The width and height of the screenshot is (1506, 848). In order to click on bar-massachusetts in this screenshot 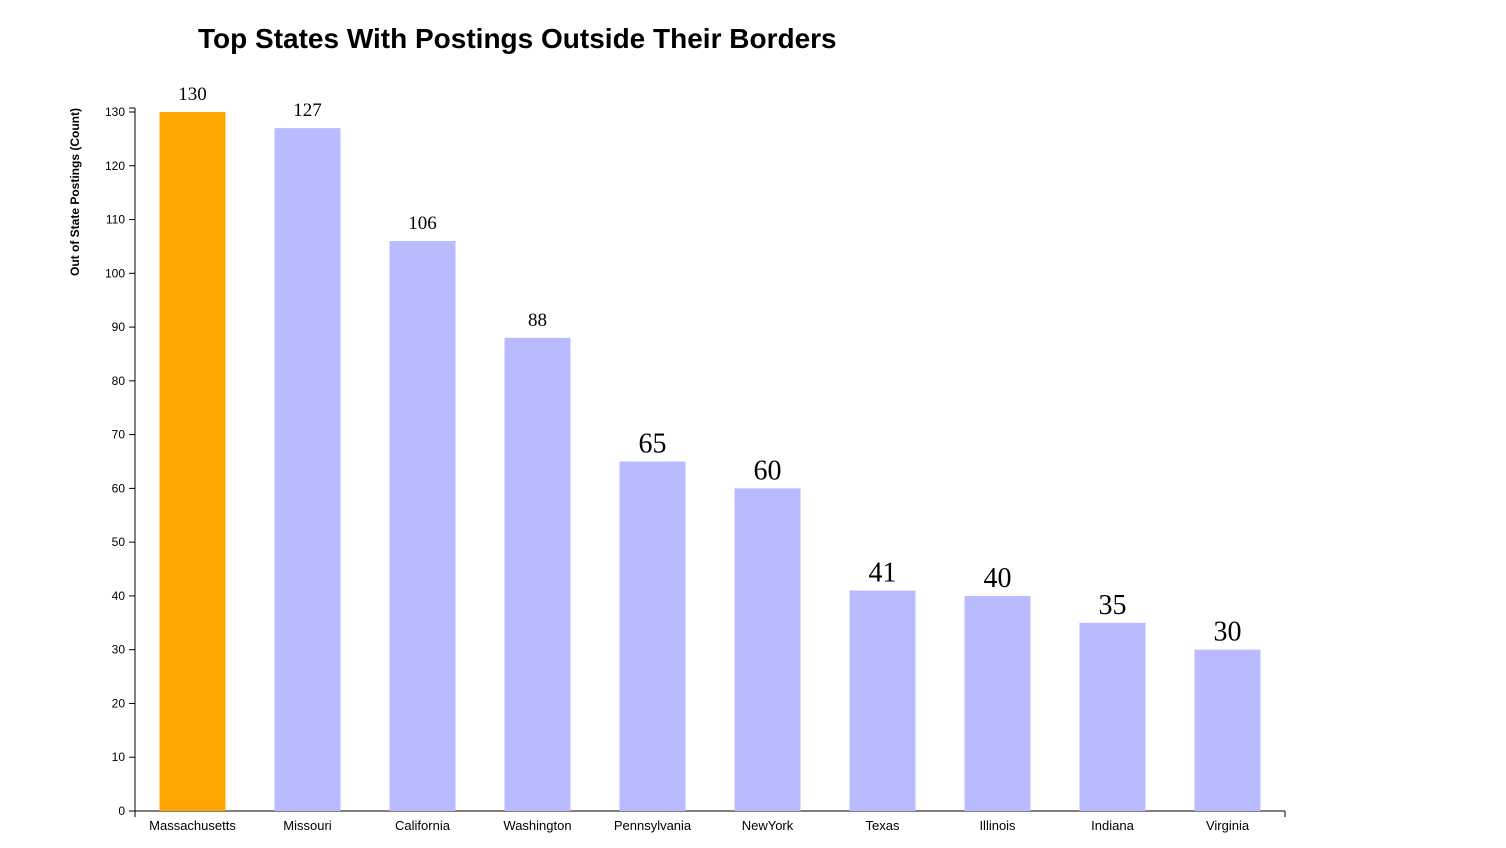, I will do `click(192, 461)`.